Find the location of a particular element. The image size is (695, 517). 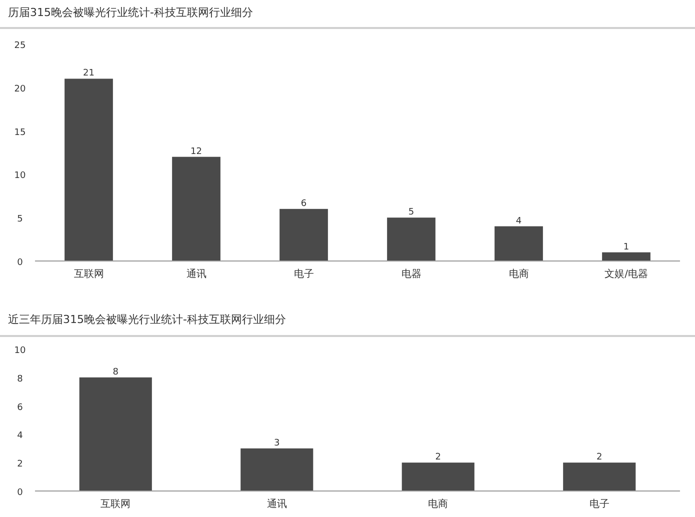

y-tick-label: 15 is located at coordinates (20, 133).